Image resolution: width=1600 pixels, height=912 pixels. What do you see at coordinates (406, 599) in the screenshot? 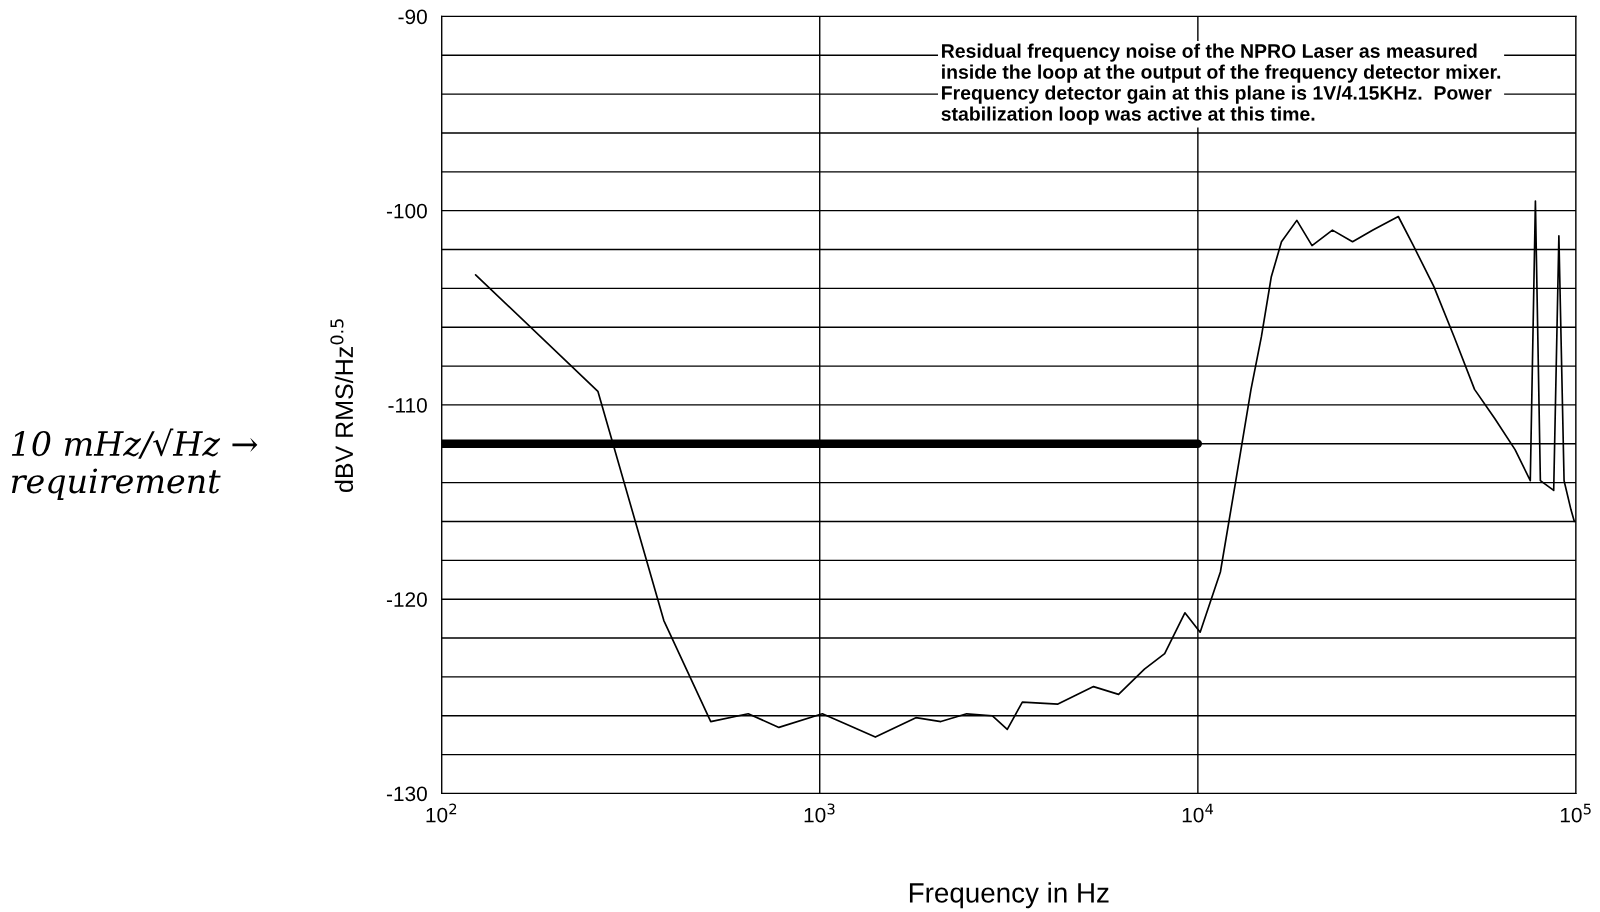
I see `y-tick-label: -120` at bounding box center [406, 599].